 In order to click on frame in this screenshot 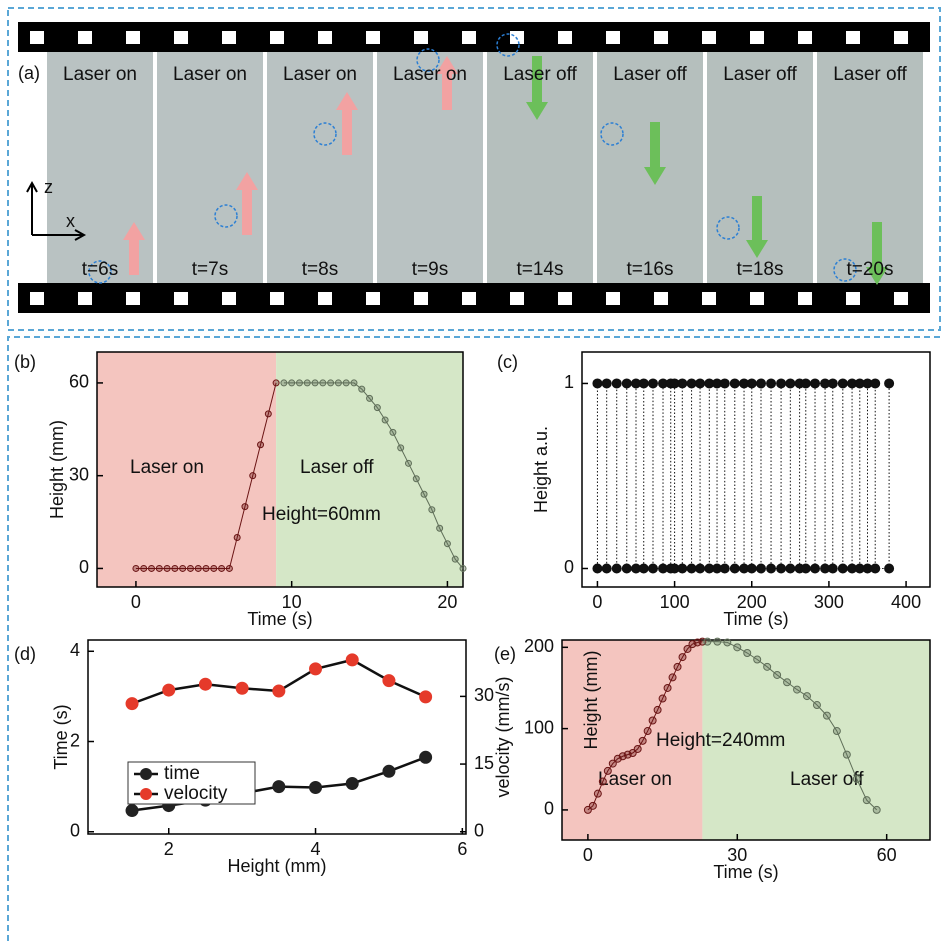, I will do `click(210, 167)`.